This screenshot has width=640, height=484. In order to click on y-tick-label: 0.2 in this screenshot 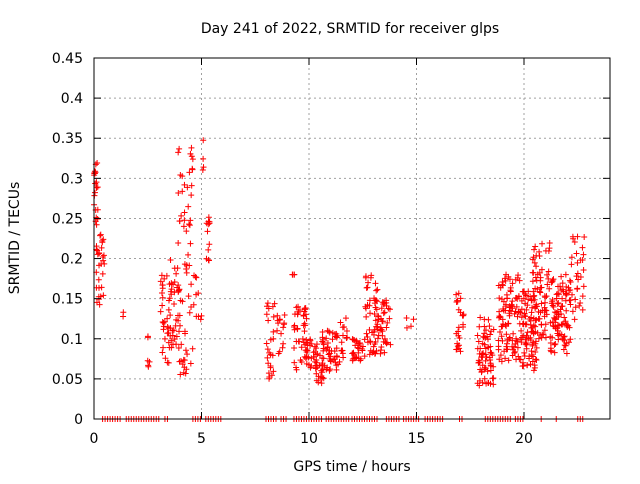, I will do `click(72, 260)`.